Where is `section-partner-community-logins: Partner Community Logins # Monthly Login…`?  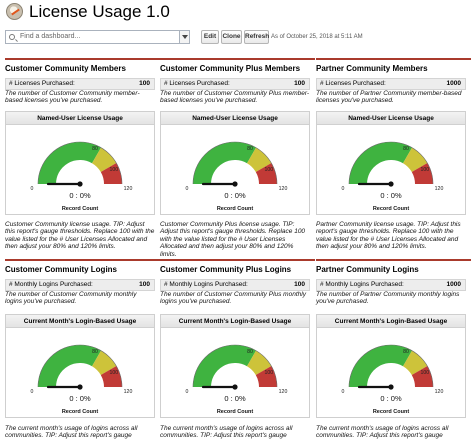 section-partner-community-logins: Partner Community Logins # Monthly Login… is located at coordinates (393, 351).